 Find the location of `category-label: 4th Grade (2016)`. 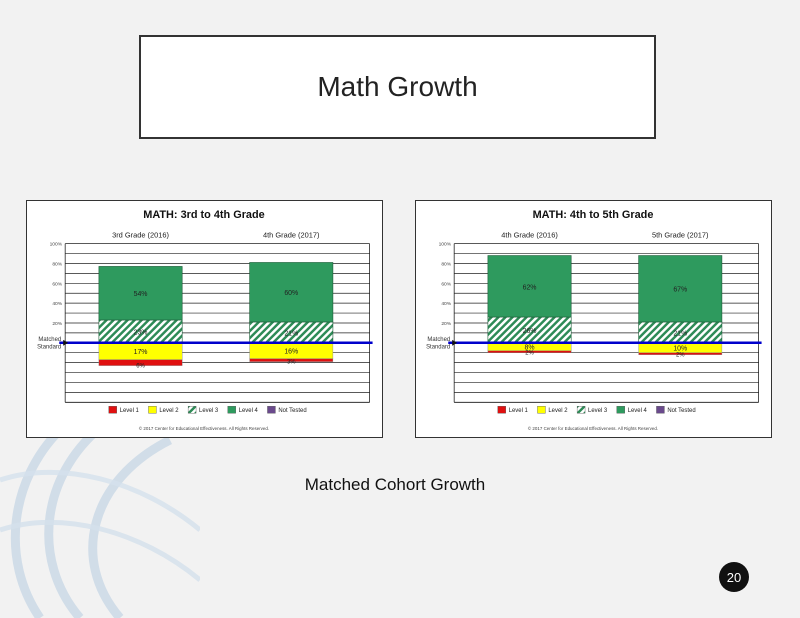

category-label: 4th Grade (2016) is located at coordinates (529, 235).